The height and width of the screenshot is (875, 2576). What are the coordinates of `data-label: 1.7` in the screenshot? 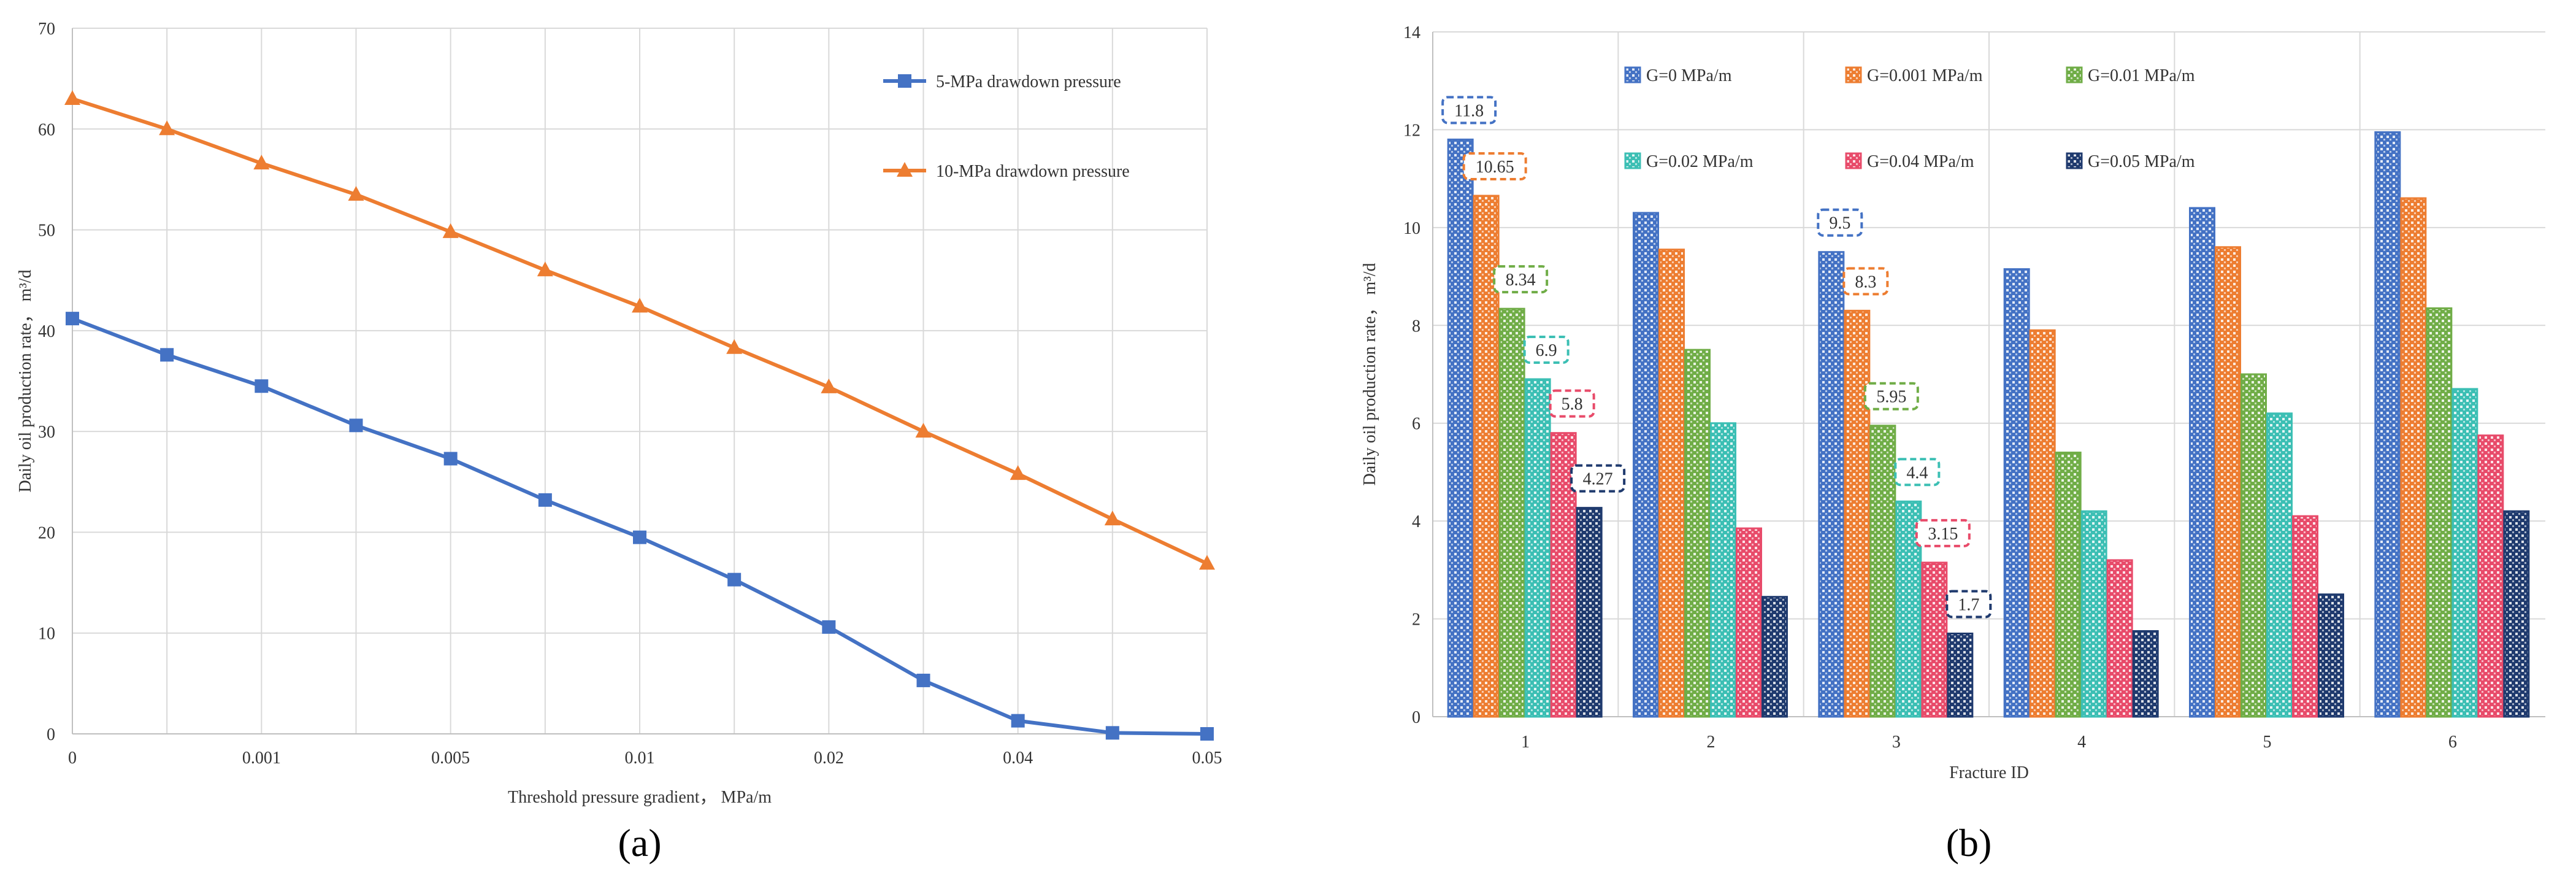 It's located at (1968, 604).